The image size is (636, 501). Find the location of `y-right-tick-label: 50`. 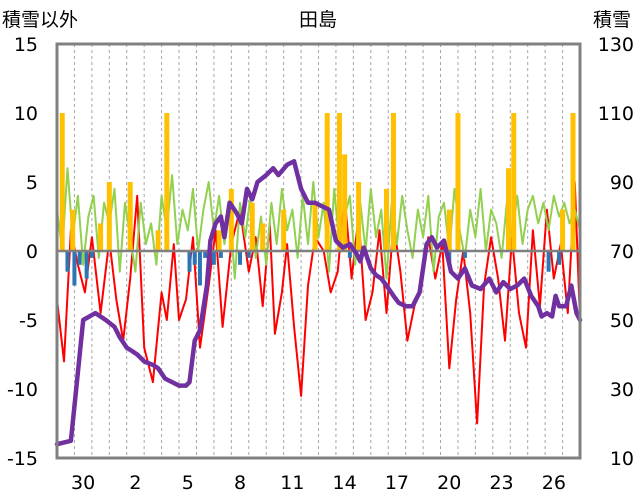

y-right-tick-label: 50 is located at coordinates (622, 321).